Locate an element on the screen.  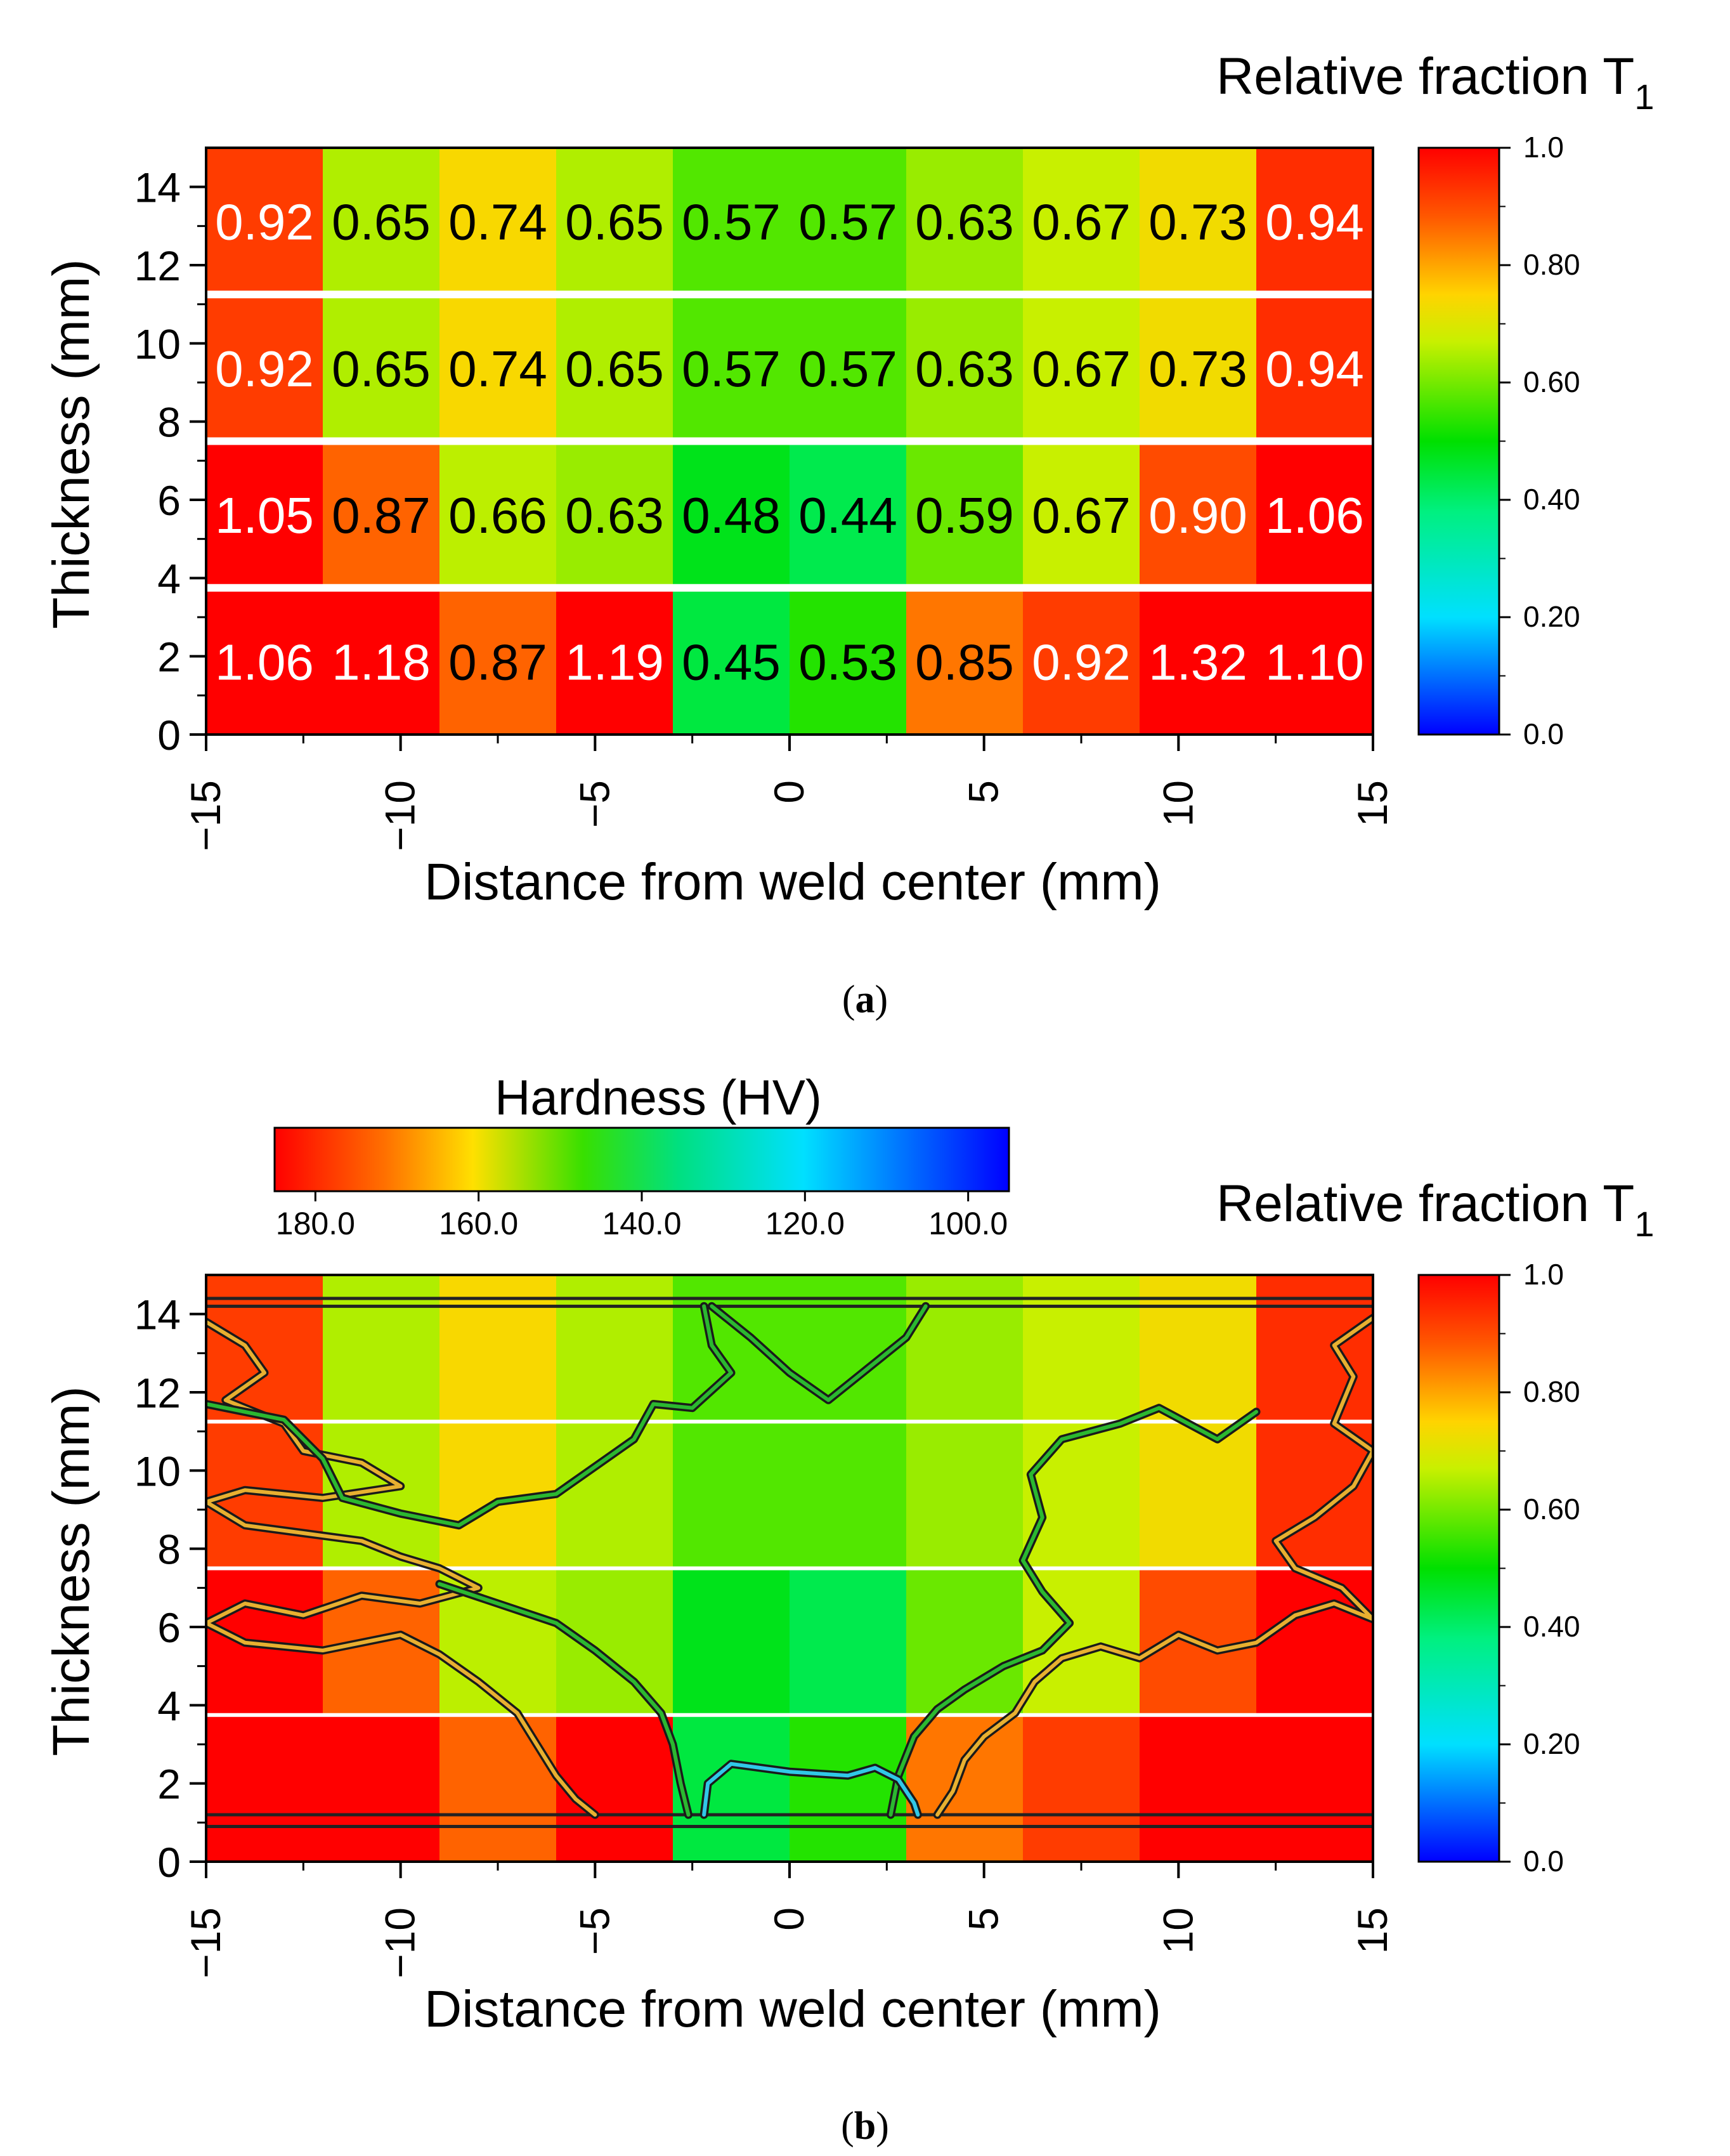
x-tick-label: 10 is located at coordinates (1178, 803).